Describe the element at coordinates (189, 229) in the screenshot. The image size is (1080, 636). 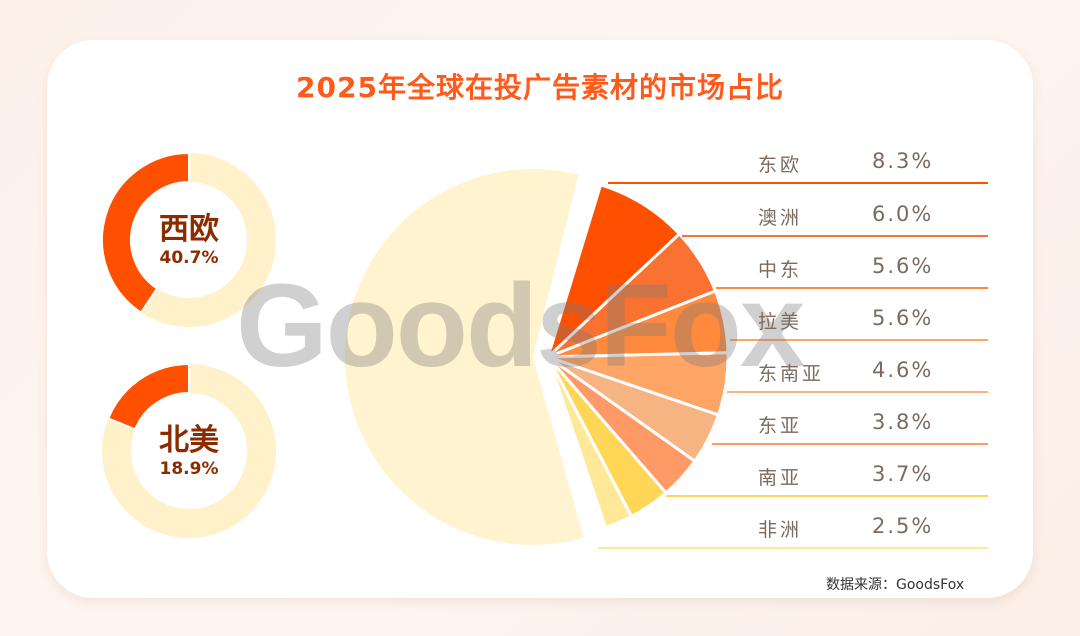
I see `donut-name: 西欧` at that location.